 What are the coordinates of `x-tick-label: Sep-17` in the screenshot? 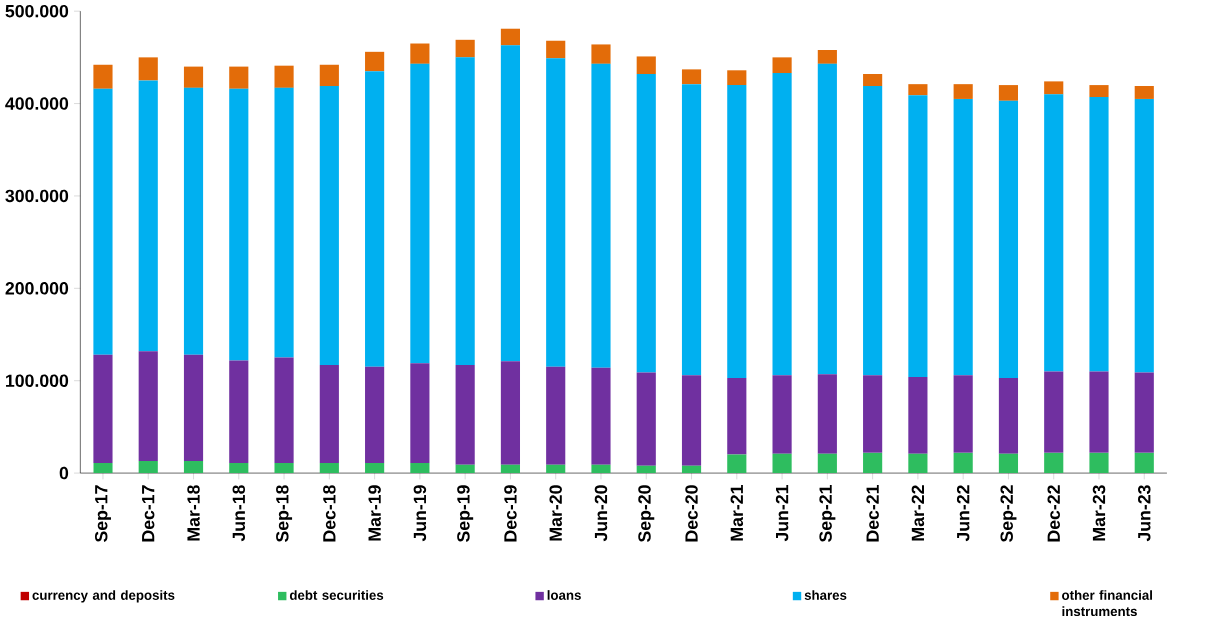 It's located at (102, 514).